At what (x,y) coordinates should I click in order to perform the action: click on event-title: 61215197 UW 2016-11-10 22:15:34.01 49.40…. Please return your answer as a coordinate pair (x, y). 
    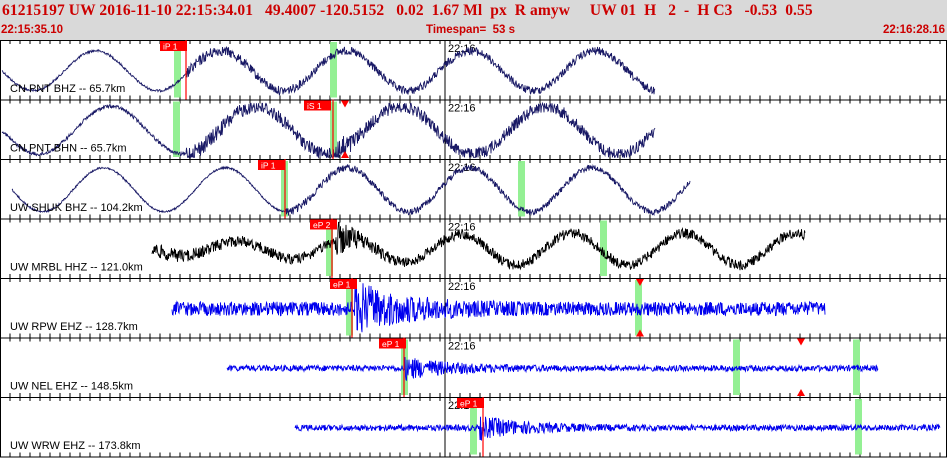
    Looking at the image, I should click on (407, 10).